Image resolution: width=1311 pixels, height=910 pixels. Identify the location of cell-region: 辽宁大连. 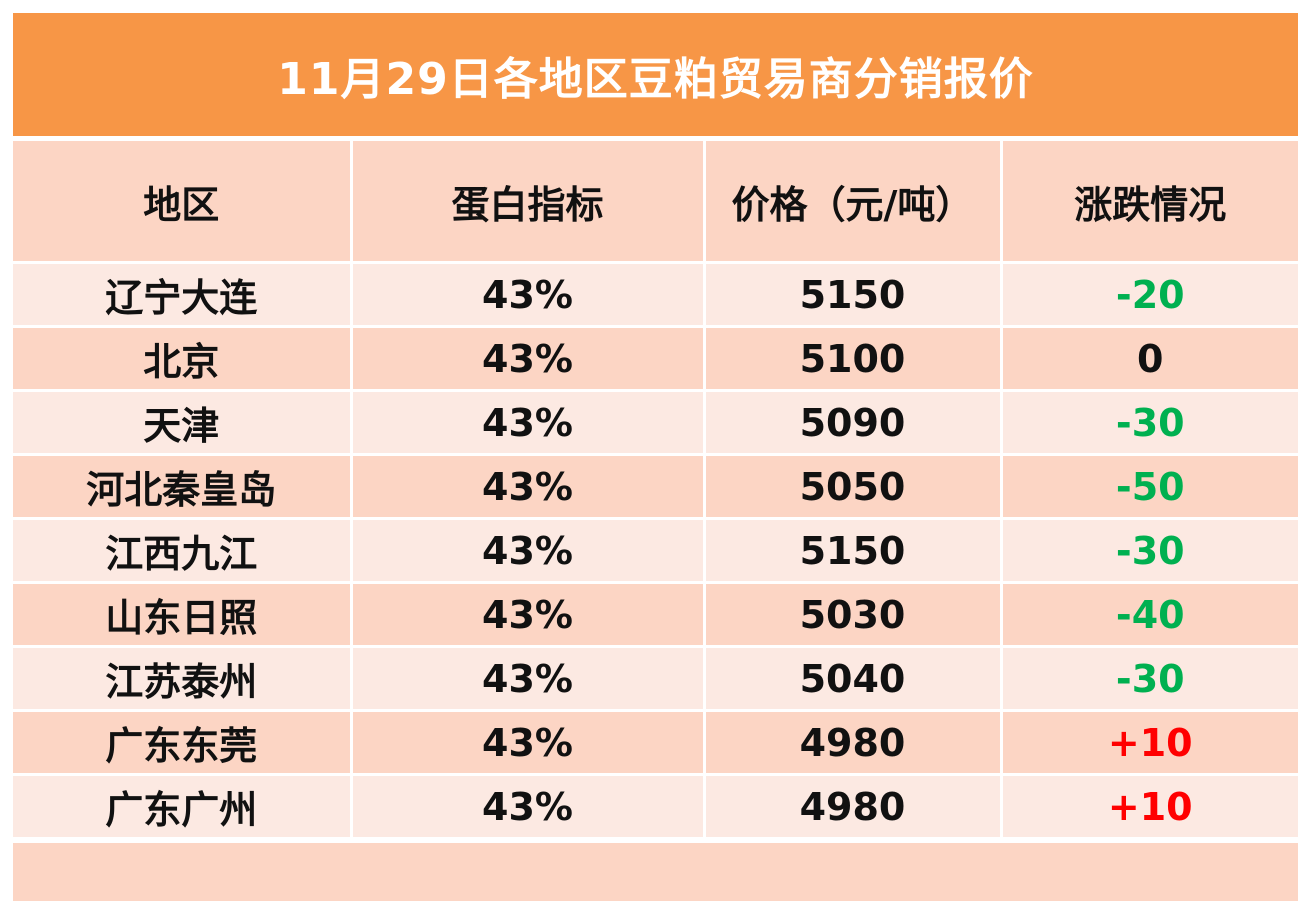
(182, 295).